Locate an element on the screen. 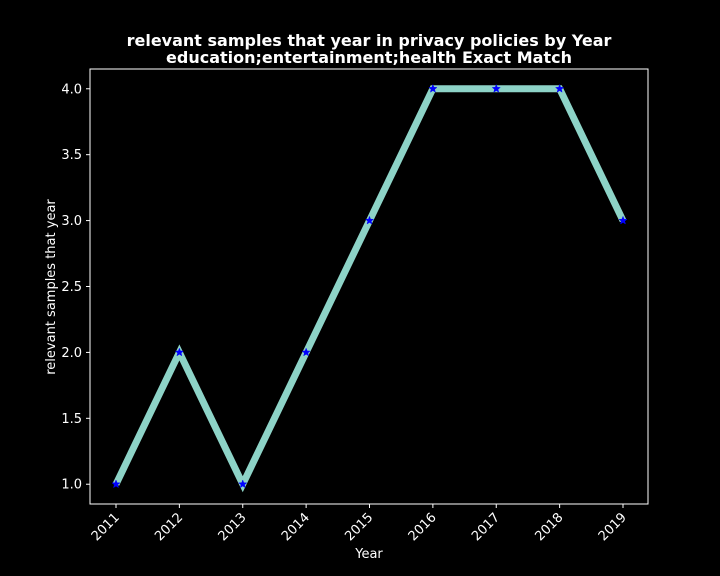 The width and height of the screenshot is (720, 576). y-tick-label: 1.0 is located at coordinates (71, 485).